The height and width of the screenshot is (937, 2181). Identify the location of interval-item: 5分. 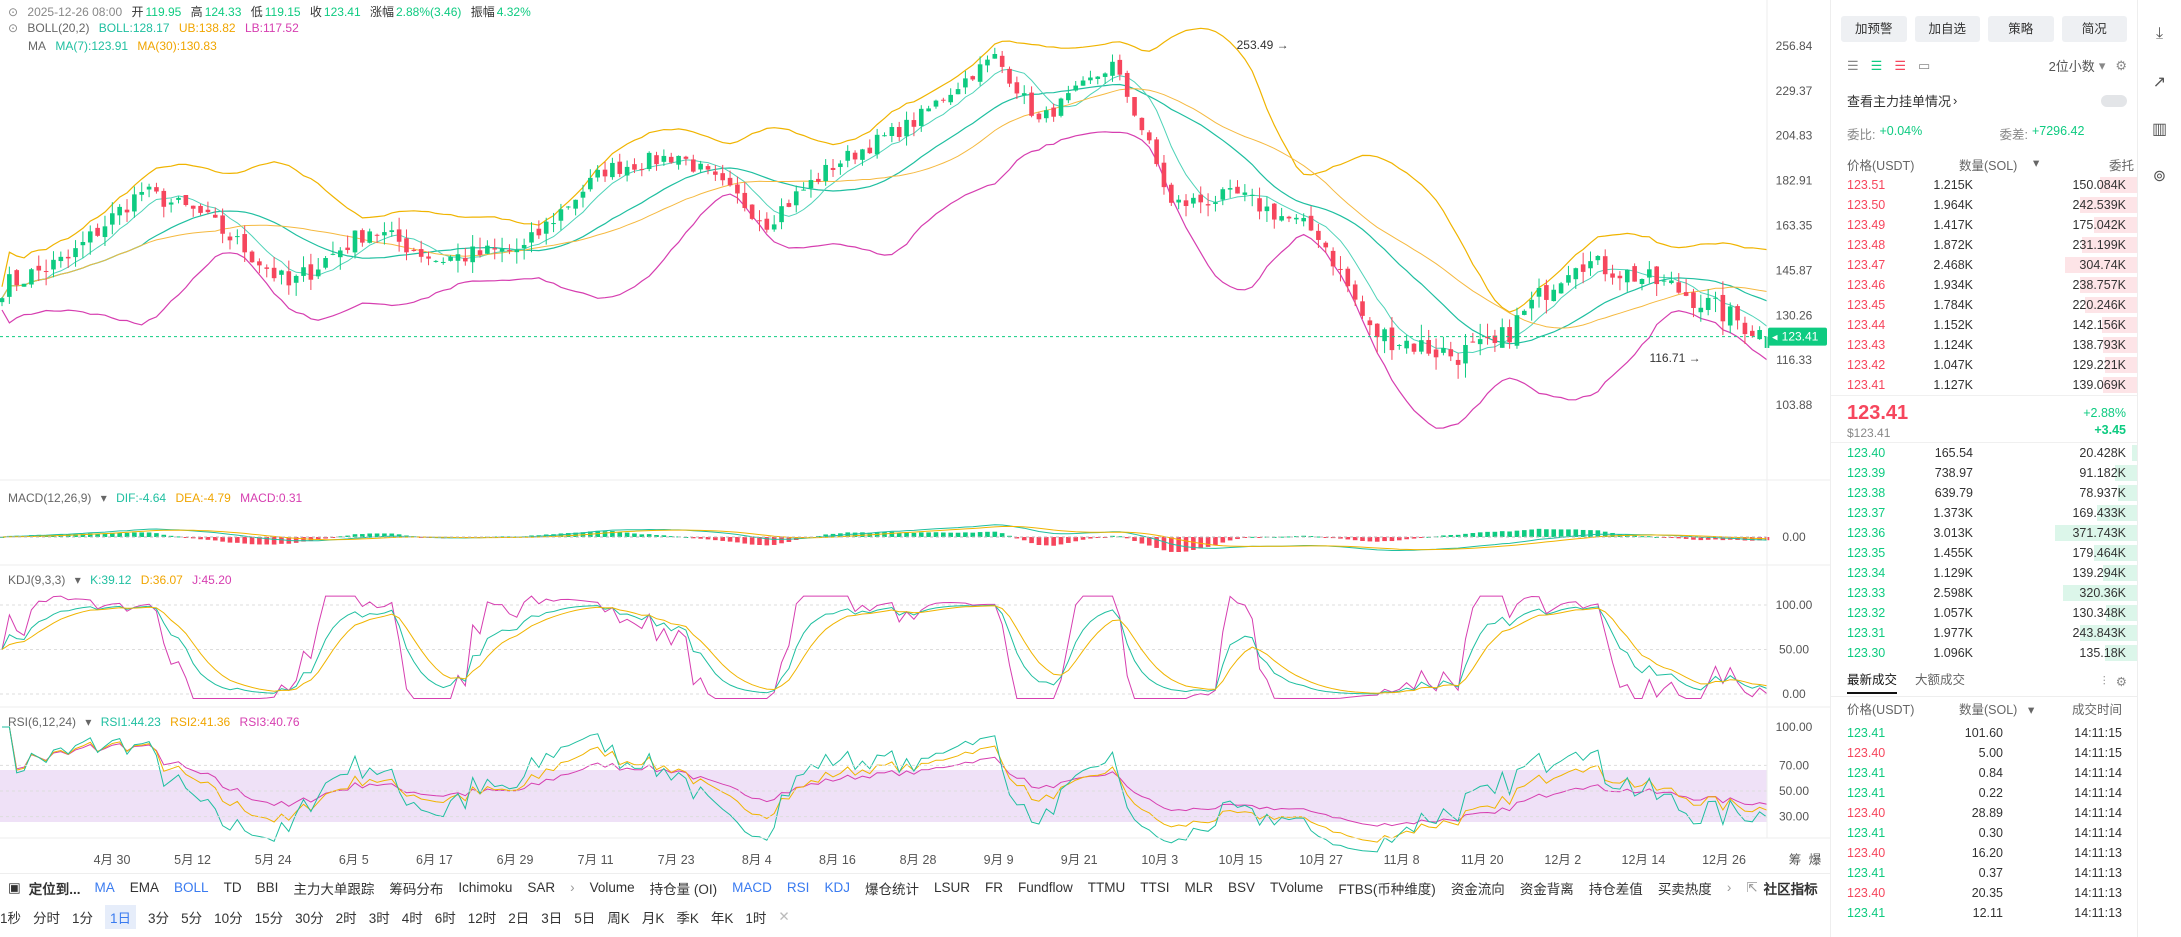
(192, 918).